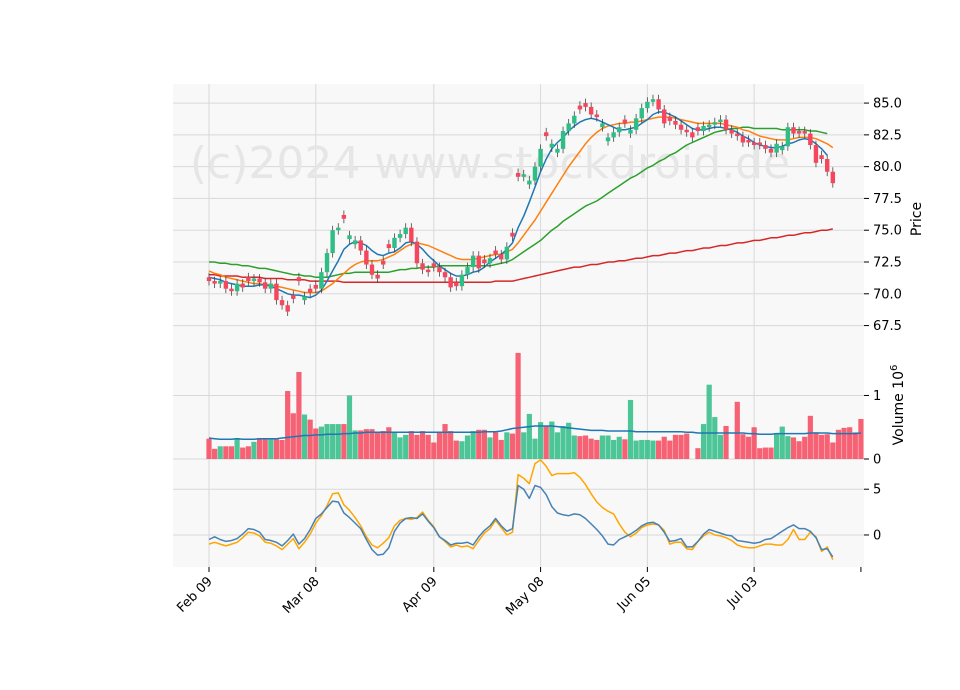 This screenshot has width=960, height=690. Describe the element at coordinates (521, 510) in the screenshot. I see `oscillator-line-b` at that location.